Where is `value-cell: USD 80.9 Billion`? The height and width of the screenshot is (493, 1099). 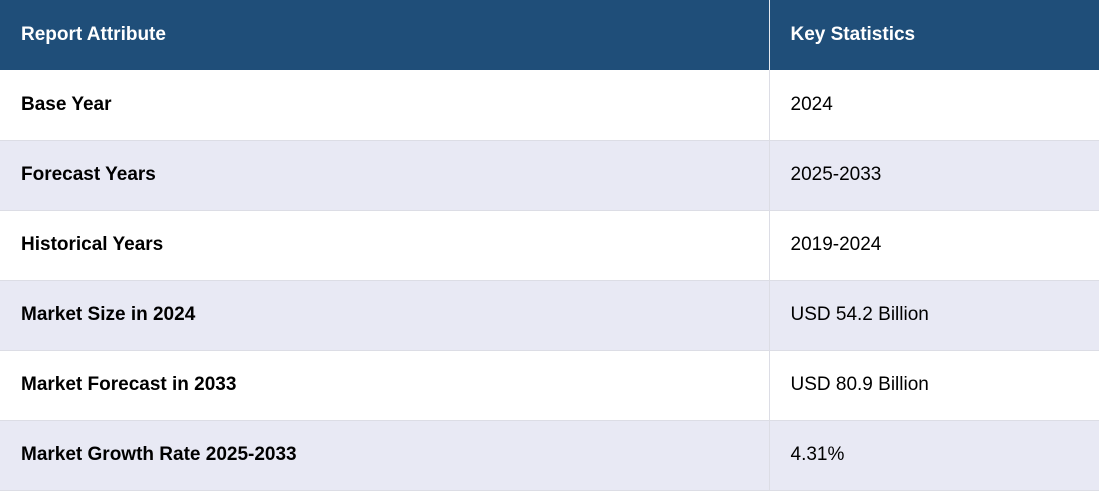
value-cell: USD 80.9 Billion is located at coordinates (933, 385).